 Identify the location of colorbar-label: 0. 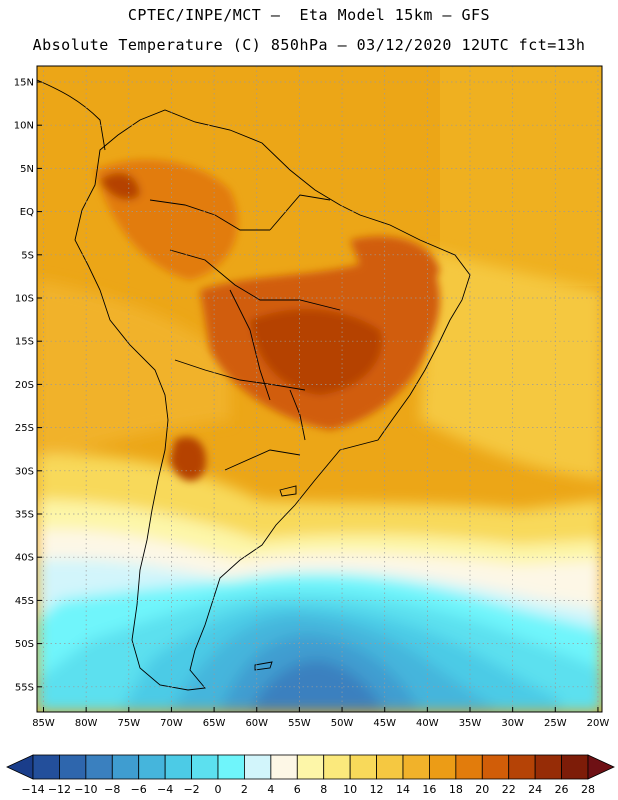
(218, 789).